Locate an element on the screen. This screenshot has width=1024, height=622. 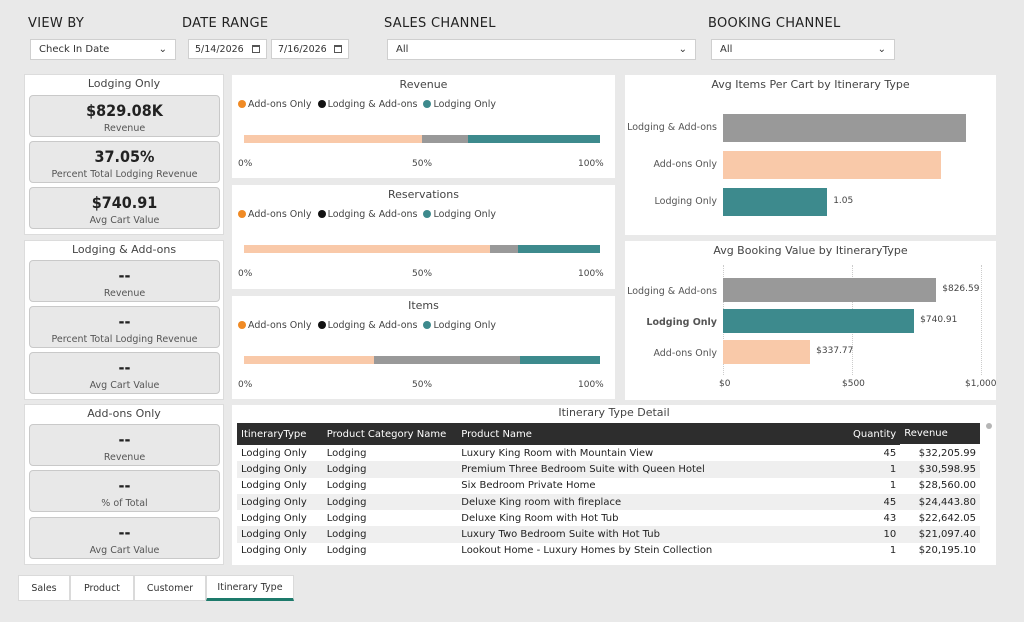
table-cell: 10 is located at coordinates (871, 534).